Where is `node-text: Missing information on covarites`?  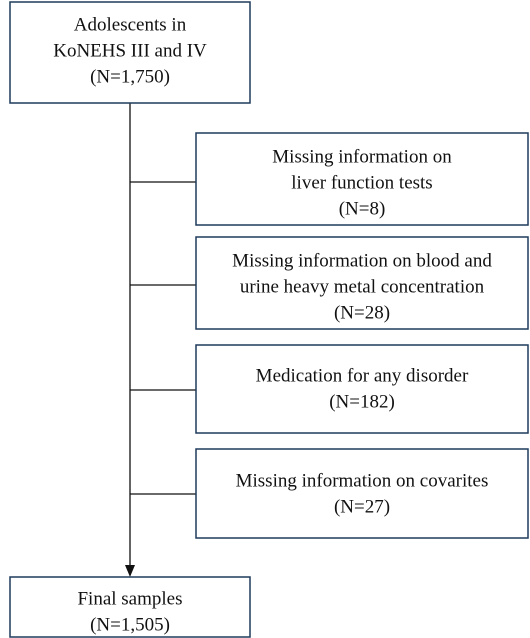
node-text: Missing information on covarites is located at coordinates (362, 480).